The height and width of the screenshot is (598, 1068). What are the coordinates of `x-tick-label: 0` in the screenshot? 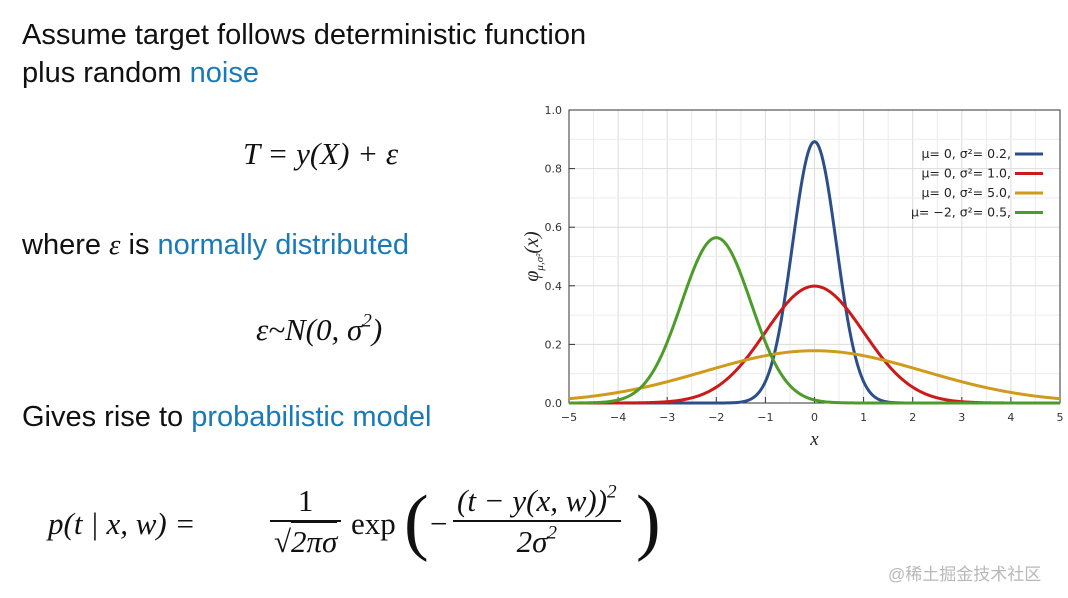 It's located at (814, 417).